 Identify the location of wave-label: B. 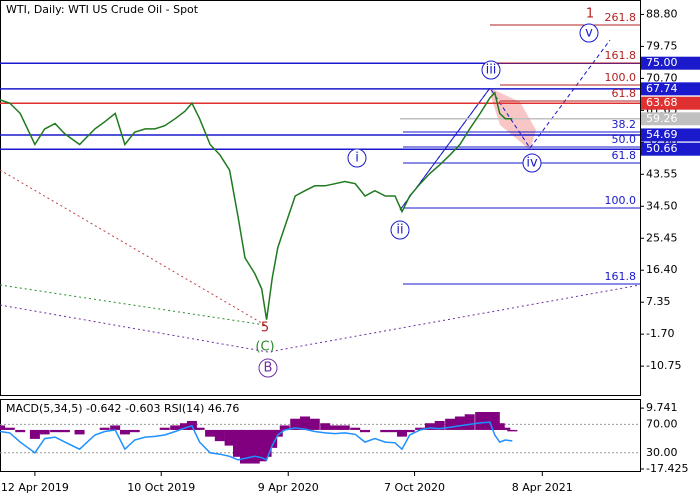
(268, 368).